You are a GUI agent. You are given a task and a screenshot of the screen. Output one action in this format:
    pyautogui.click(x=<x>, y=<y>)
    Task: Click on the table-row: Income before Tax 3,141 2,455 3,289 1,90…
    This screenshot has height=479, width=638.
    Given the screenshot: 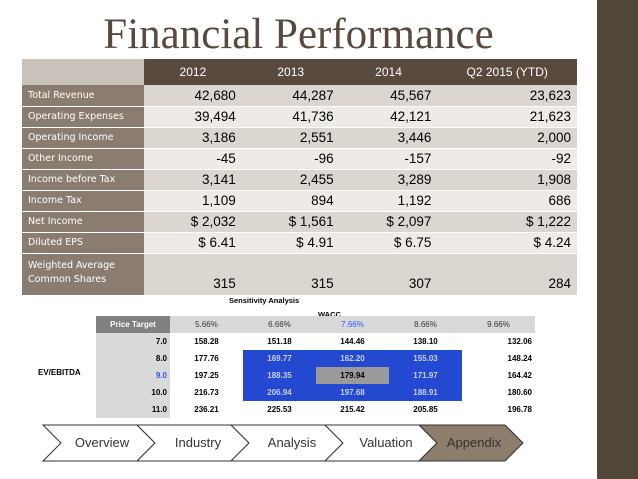 What is the action you would take?
    pyautogui.click(x=299, y=180)
    